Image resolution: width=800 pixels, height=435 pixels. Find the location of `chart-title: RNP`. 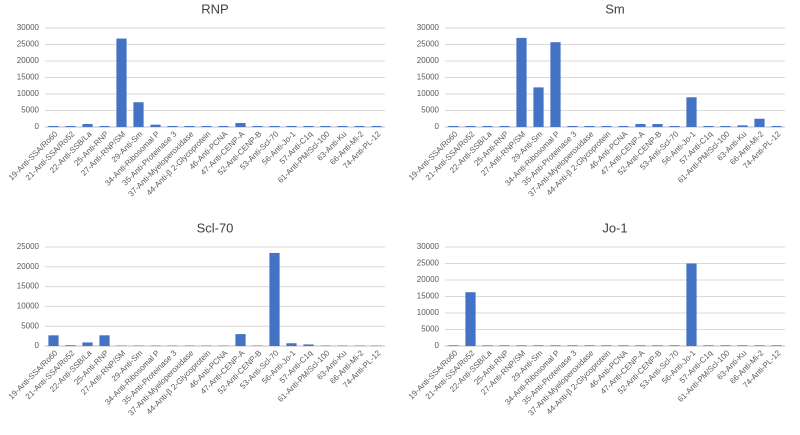

chart-title: RNP is located at coordinates (214, 8).